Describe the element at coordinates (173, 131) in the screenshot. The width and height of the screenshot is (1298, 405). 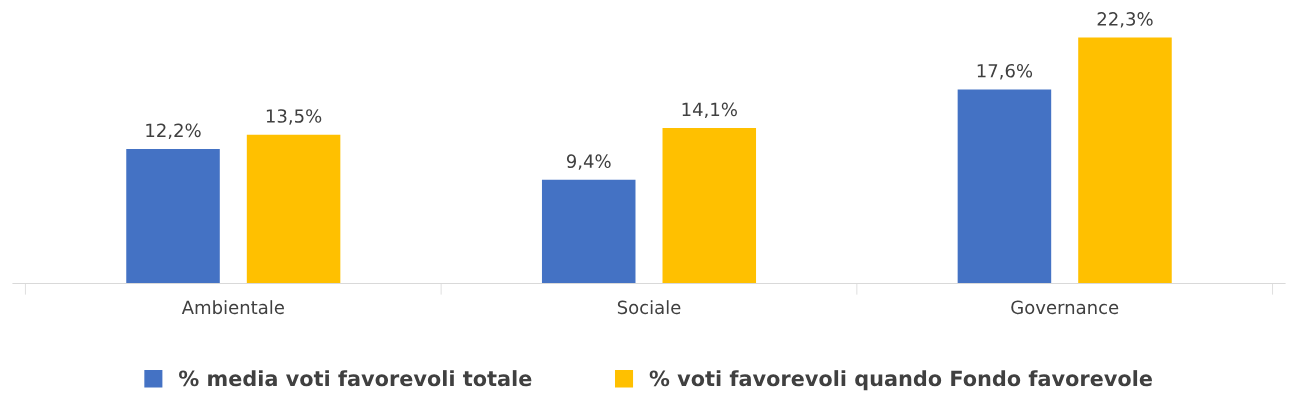
I see `data-label: 12,2%` at that location.